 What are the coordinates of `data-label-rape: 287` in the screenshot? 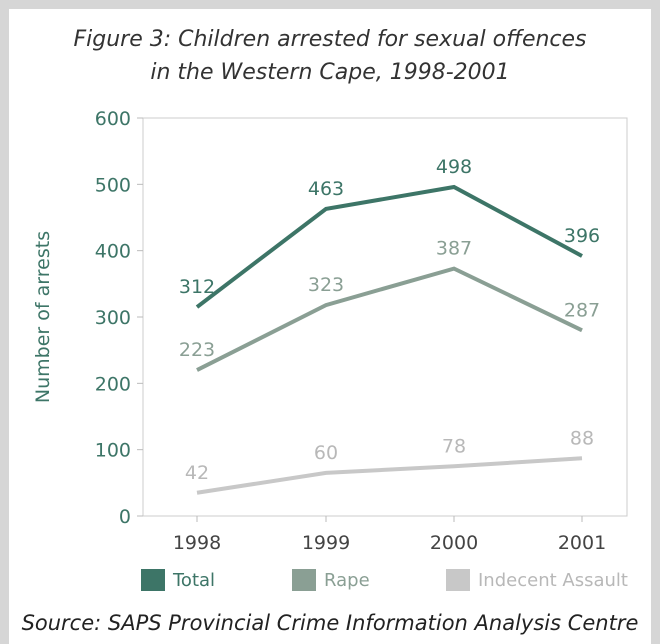 It's located at (582, 310).